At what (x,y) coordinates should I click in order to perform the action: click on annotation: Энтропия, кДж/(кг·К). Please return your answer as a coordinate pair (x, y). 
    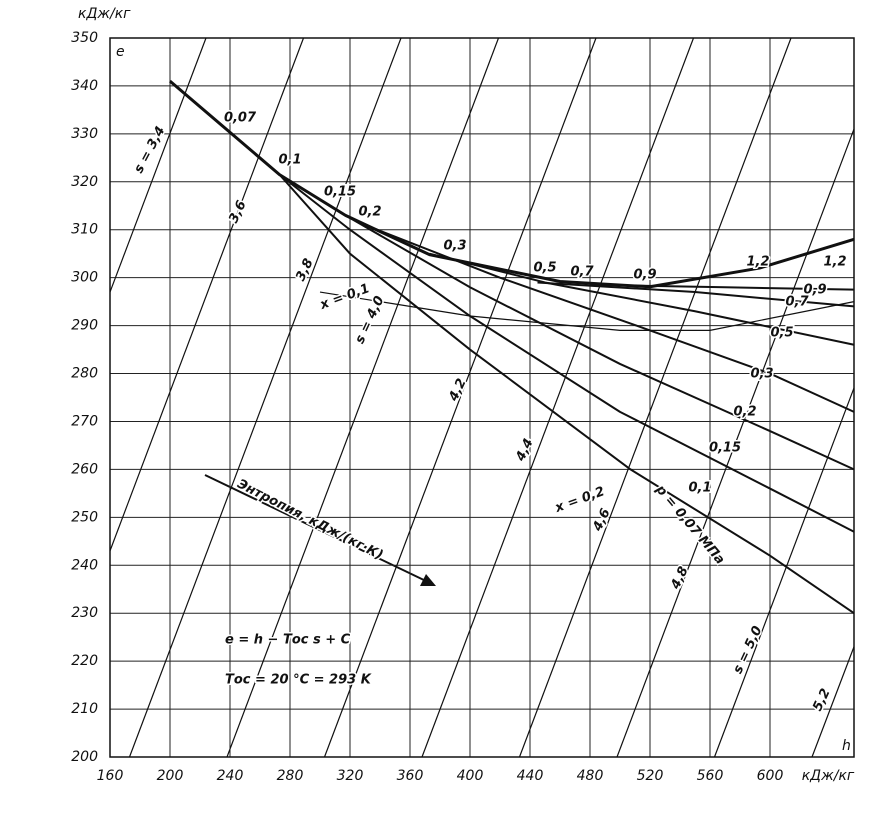
    Looking at the image, I should click on (310, 520).